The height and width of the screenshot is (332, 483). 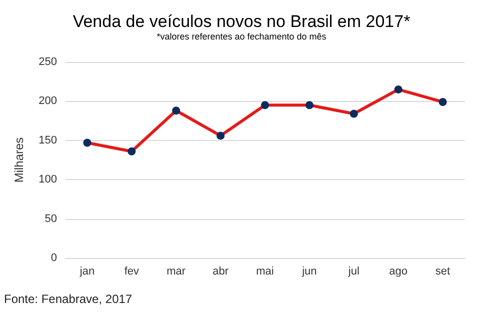 I want to click on y-tick-label: 50, so click(x=50, y=218).